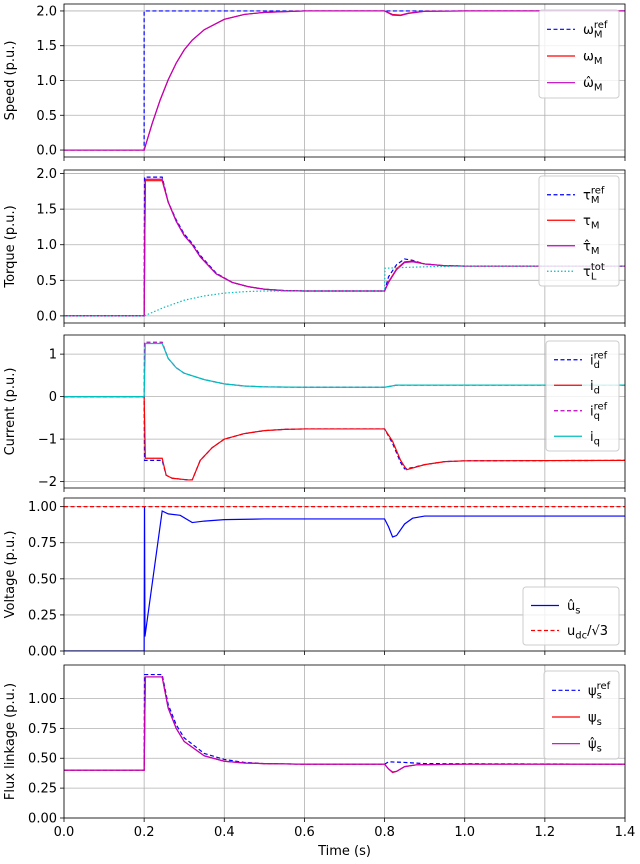 The height and width of the screenshot is (864, 640). I want to click on legend-label: τMref, so click(594, 195).